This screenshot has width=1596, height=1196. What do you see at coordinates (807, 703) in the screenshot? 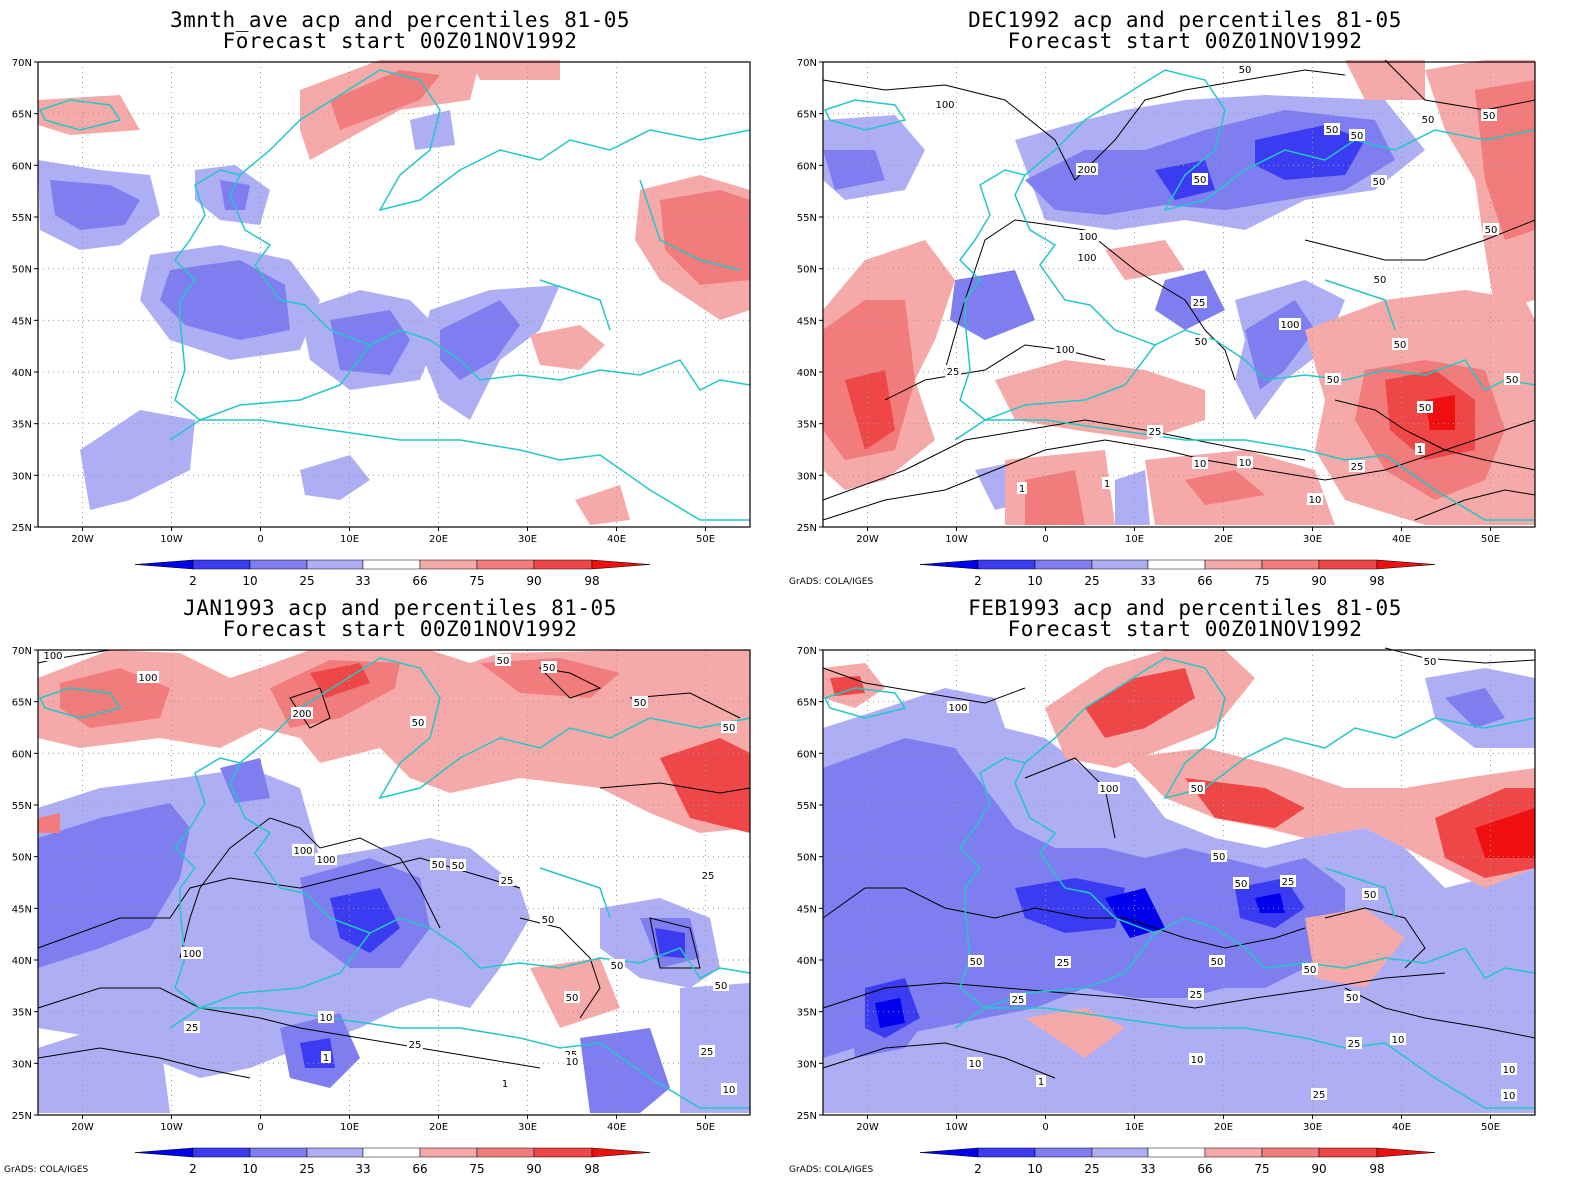
I see `lat-tick-label: 65N` at bounding box center [807, 703].